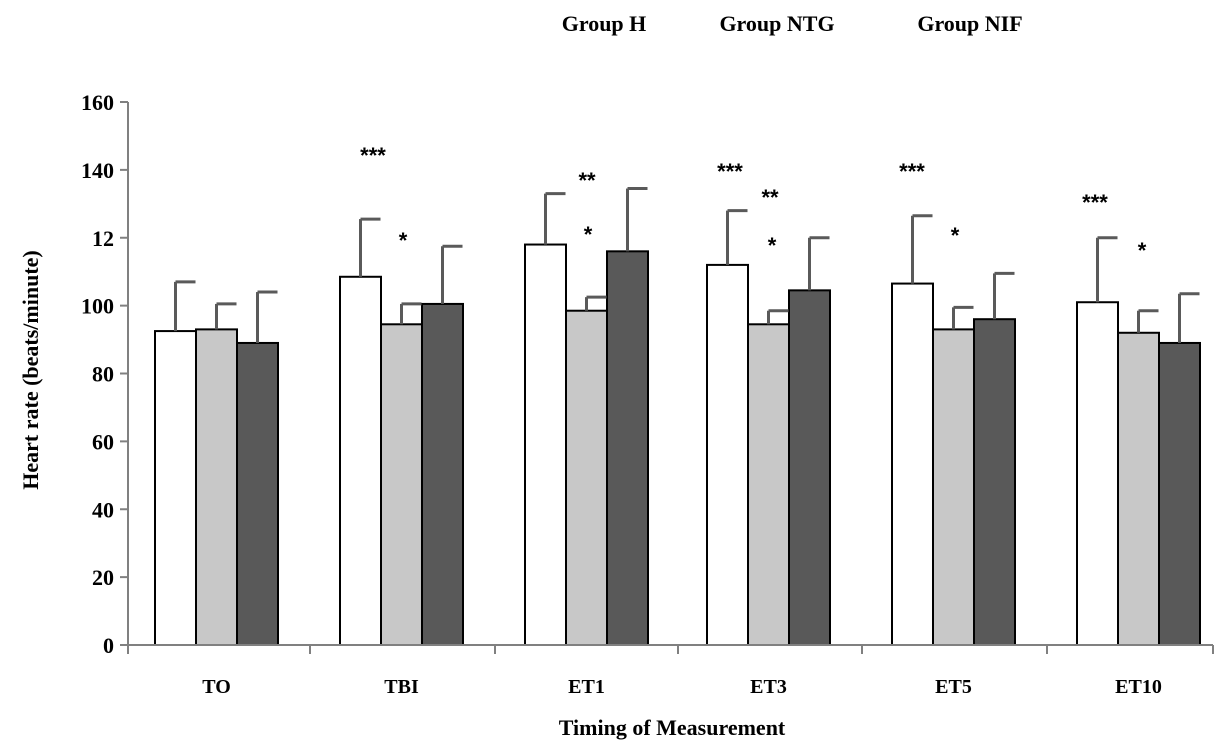 The width and height of the screenshot is (1219, 744). Describe the element at coordinates (97, 306) in the screenshot. I see `y-tick-label: 100` at that location.